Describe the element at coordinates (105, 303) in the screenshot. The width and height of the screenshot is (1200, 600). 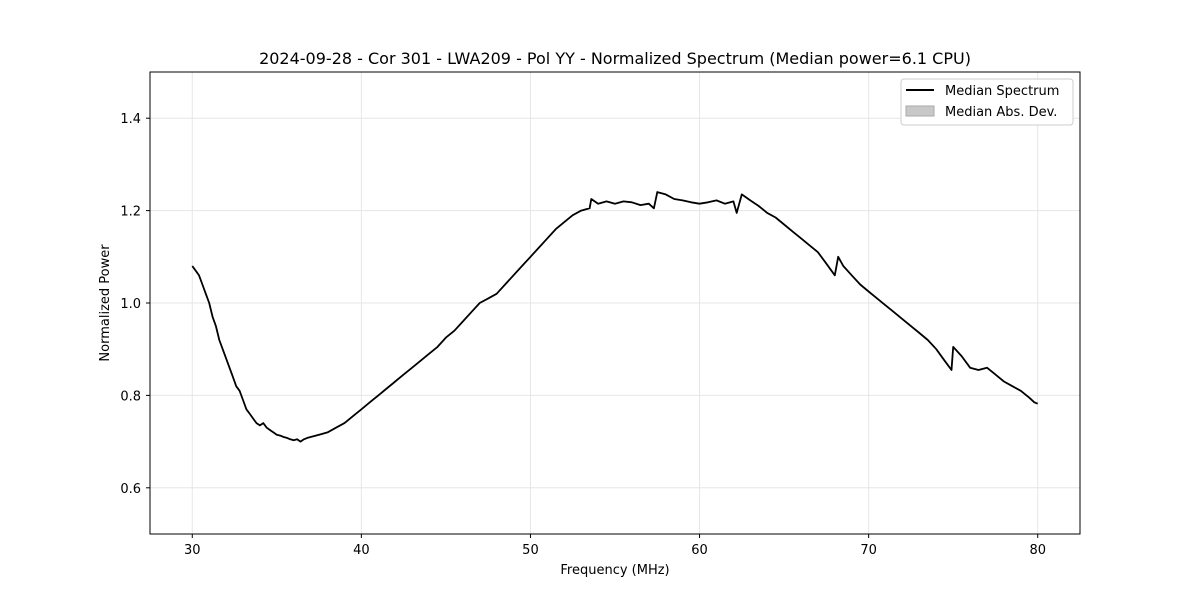
I see `y-axis-label: Normalized Power` at that location.